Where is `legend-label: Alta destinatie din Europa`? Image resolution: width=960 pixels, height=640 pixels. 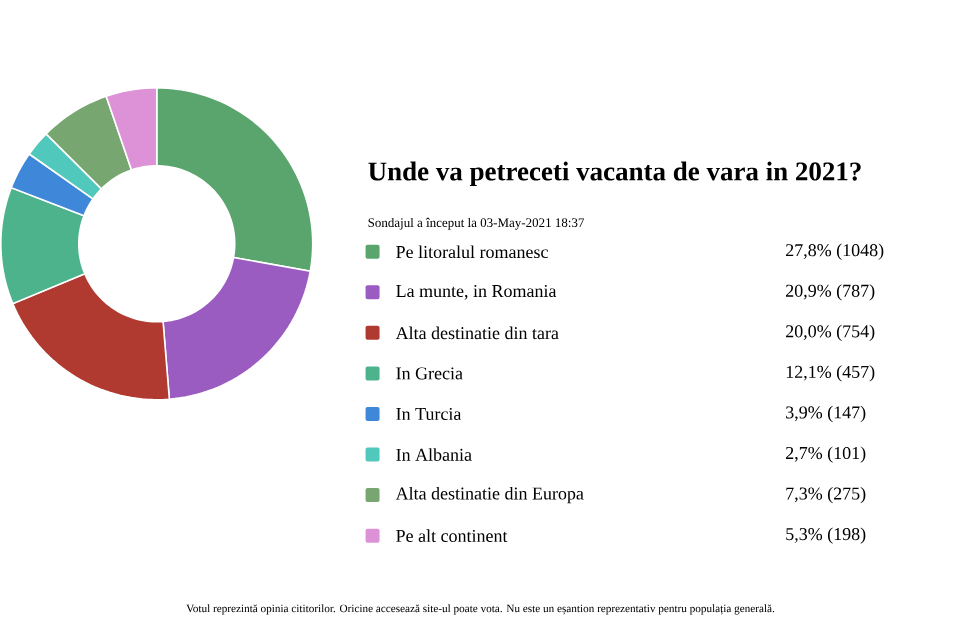
legend-label: Alta destinatie din Europa is located at coordinates (489, 495).